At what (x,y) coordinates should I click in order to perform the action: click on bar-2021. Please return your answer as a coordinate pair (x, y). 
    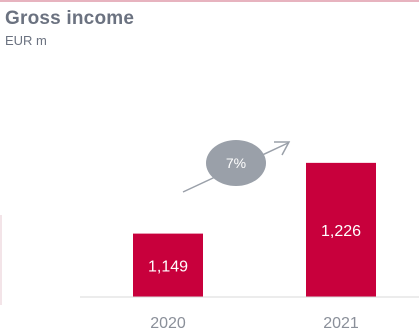
    Looking at the image, I should click on (341, 229).